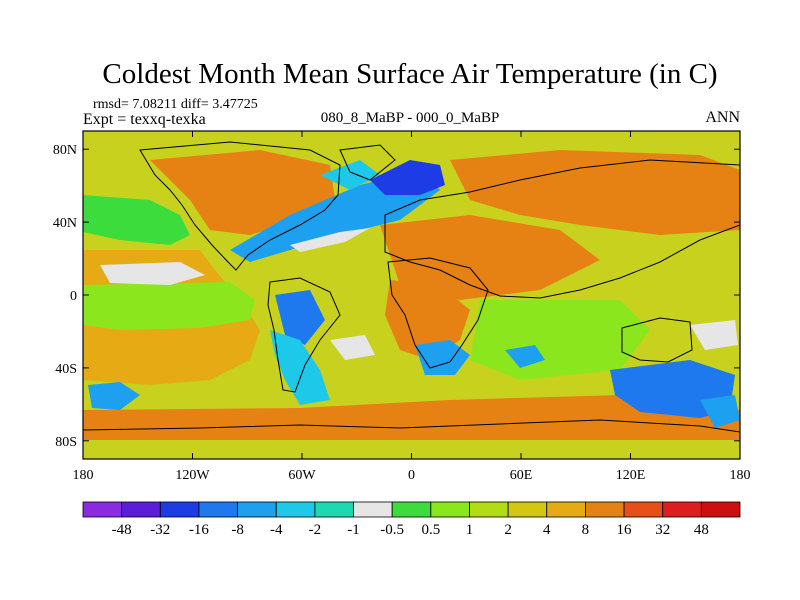 The width and height of the screenshot is (800, 600). What do you see at coordinates (199, 530) in the screenshot?
I see `colorbar-label: -16` at bounding box center [199, 530].